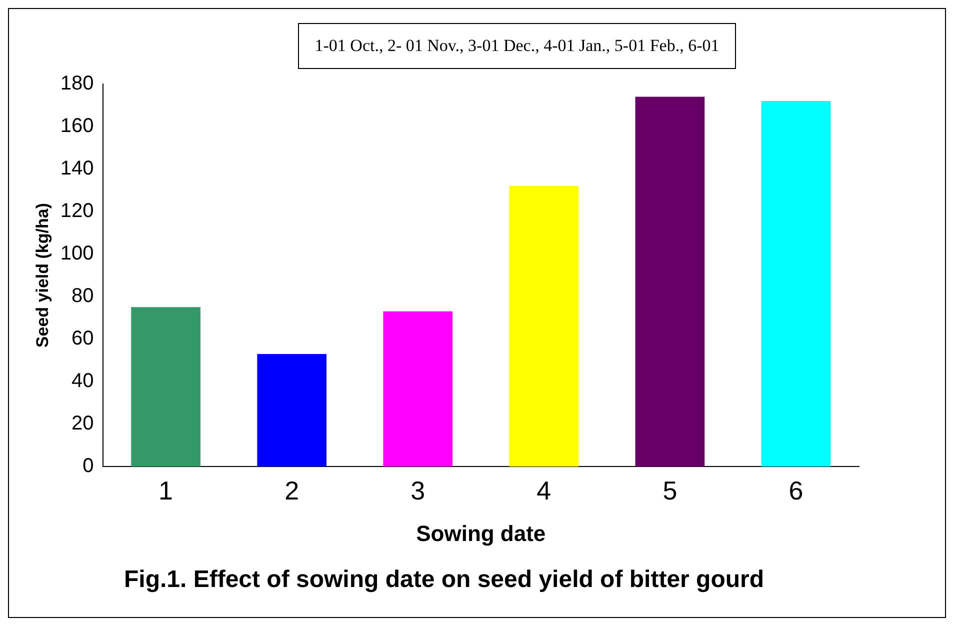 The image size is (954, 626). Describe the element at coordinates (544, 490) in the screenshot. I see `x-tick-label: 4` at that location.